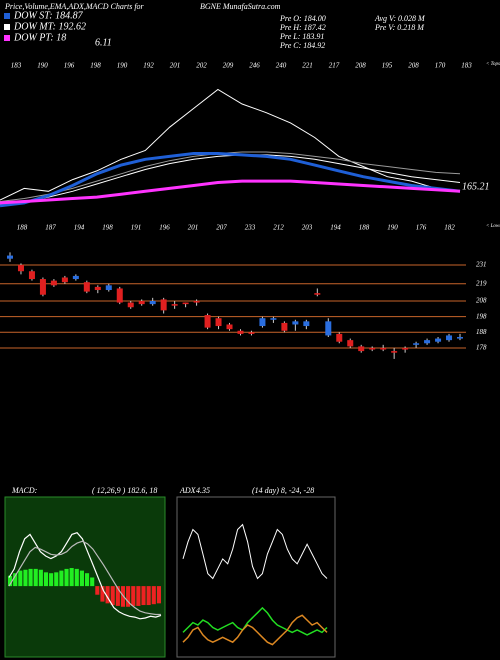 This screenshot has width=500, height=660. I want to click on legend-label: DOW MT: 192.62, so click(49, 26).